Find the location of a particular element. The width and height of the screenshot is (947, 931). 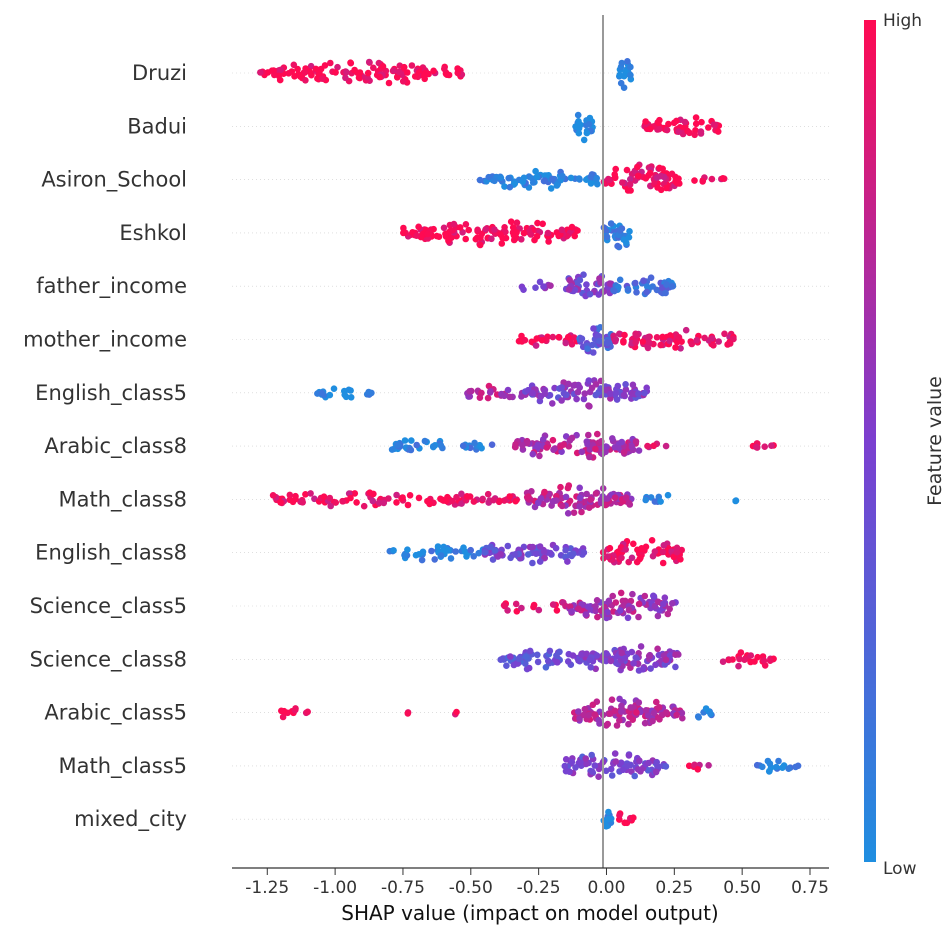

x-tick-label: -0.50 is located at coordinates (471, 888).